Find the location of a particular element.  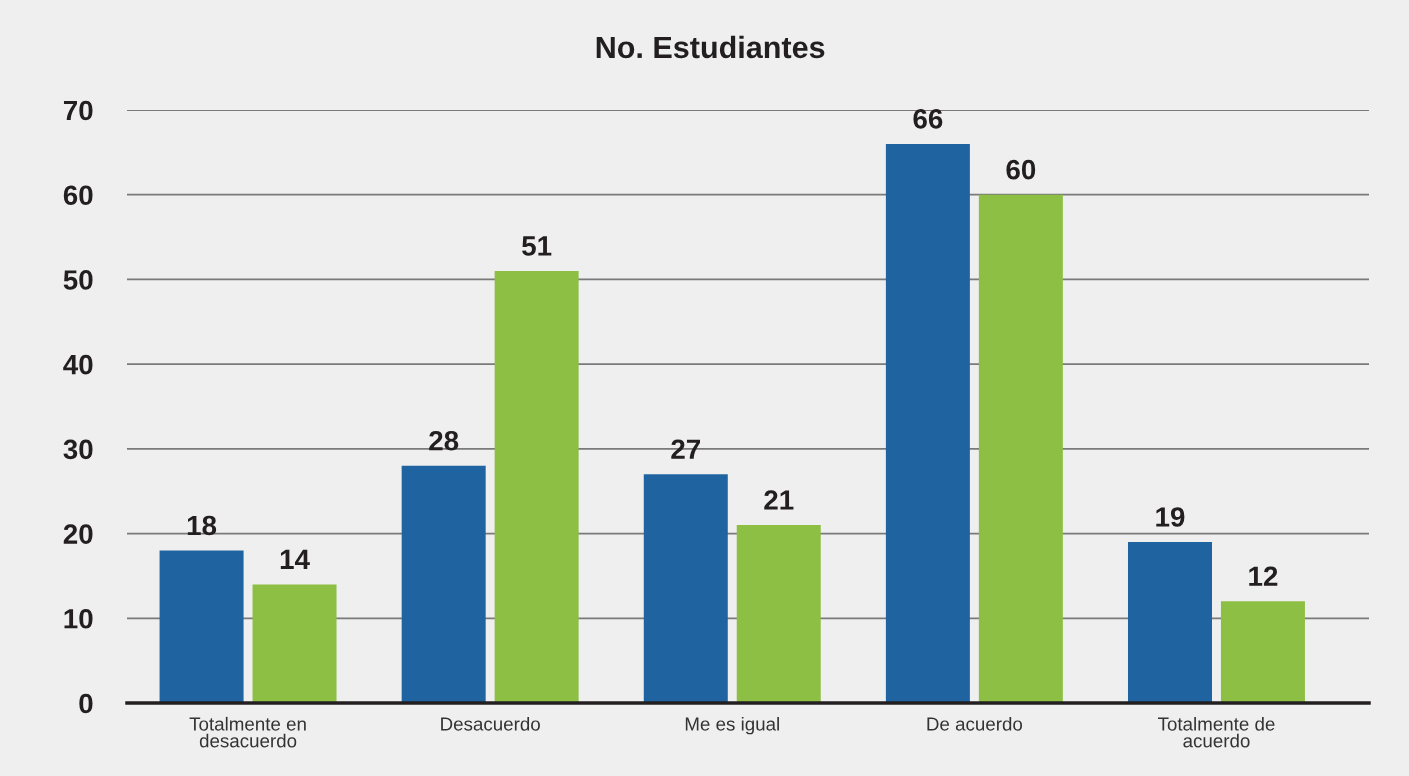

data-label: 28 is located at coordinates (444, 440).